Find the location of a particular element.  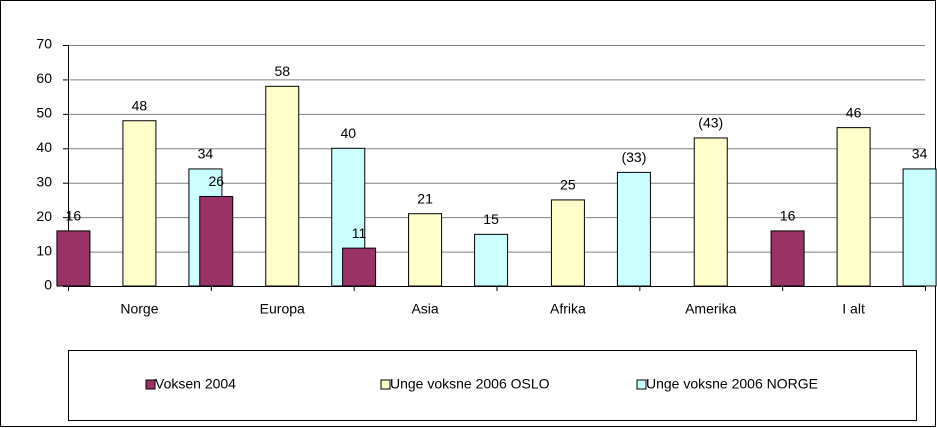

data-label: 48 is located at coordinates (140, 105).